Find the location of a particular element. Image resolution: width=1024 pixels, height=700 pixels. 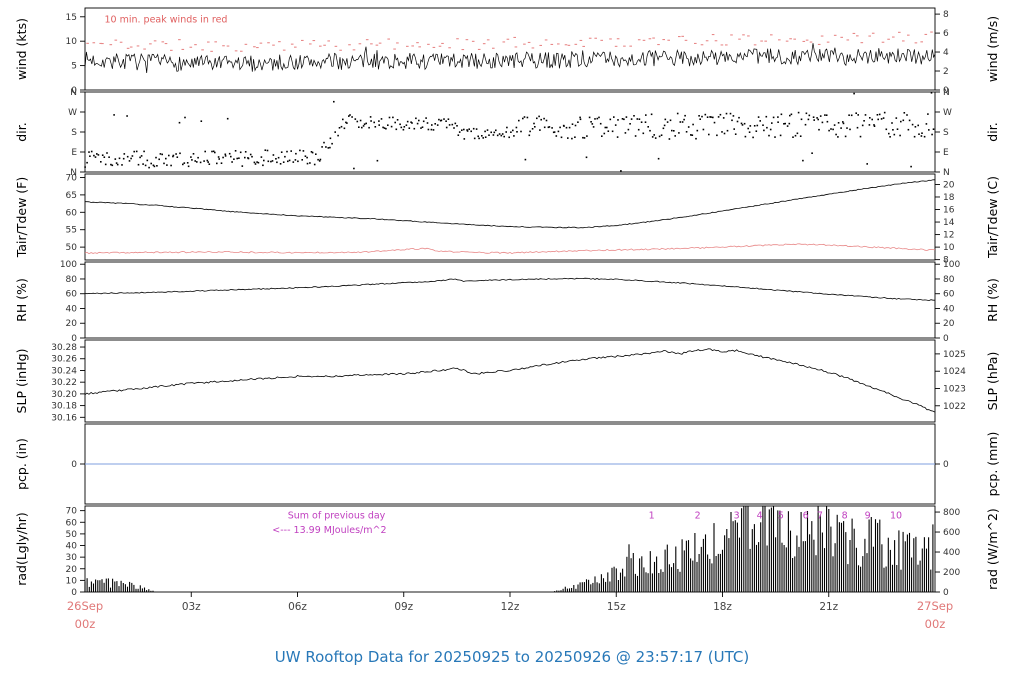

x-tick-label: 03z is located at coordinates (191, 607).